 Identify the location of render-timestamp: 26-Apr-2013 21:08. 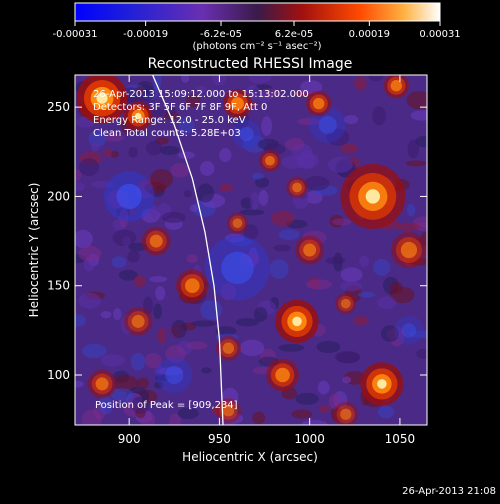
(449, 491).